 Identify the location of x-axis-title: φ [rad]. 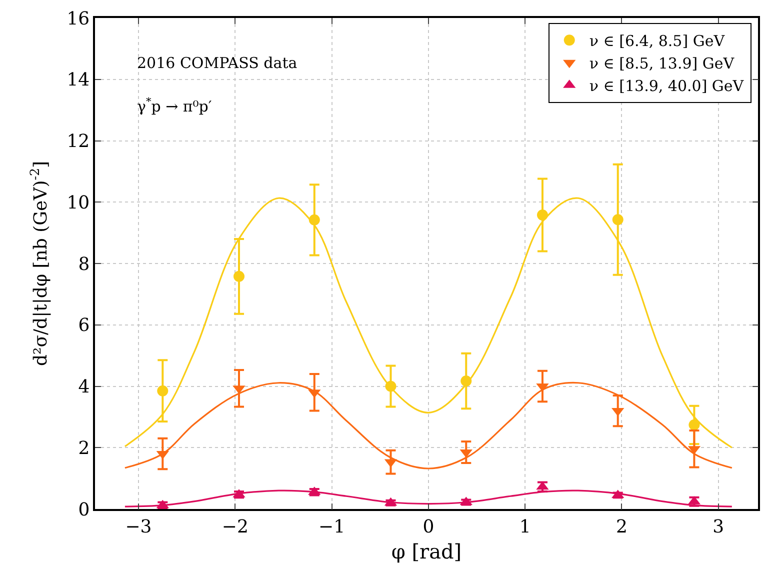
(426, 551).